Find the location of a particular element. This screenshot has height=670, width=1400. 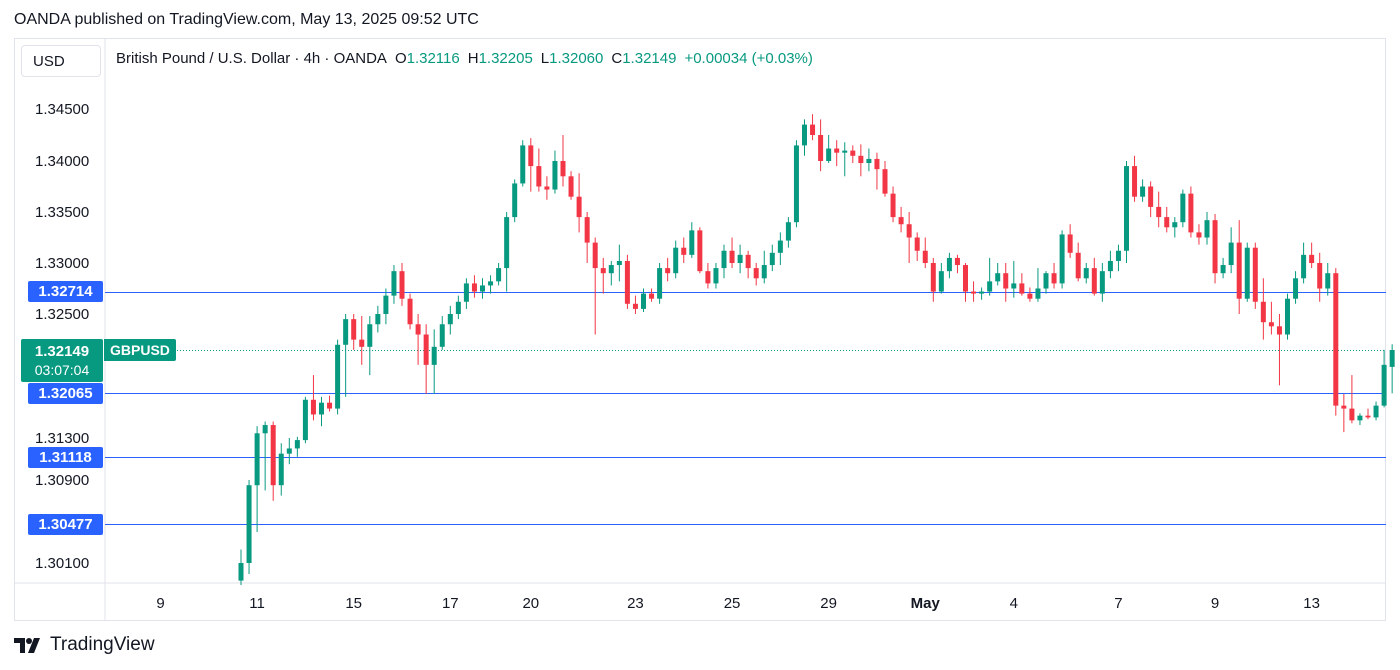

price-level-tag-2: 1.32065 is located at coordinates (65, 393).